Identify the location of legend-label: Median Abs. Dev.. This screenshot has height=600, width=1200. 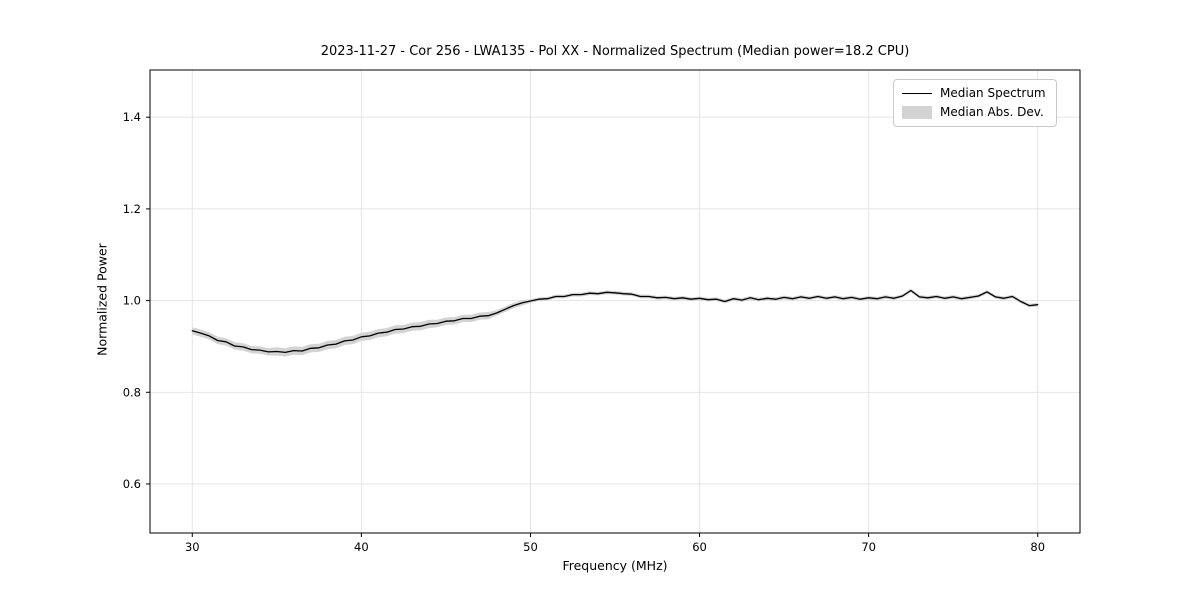
(992, 112).